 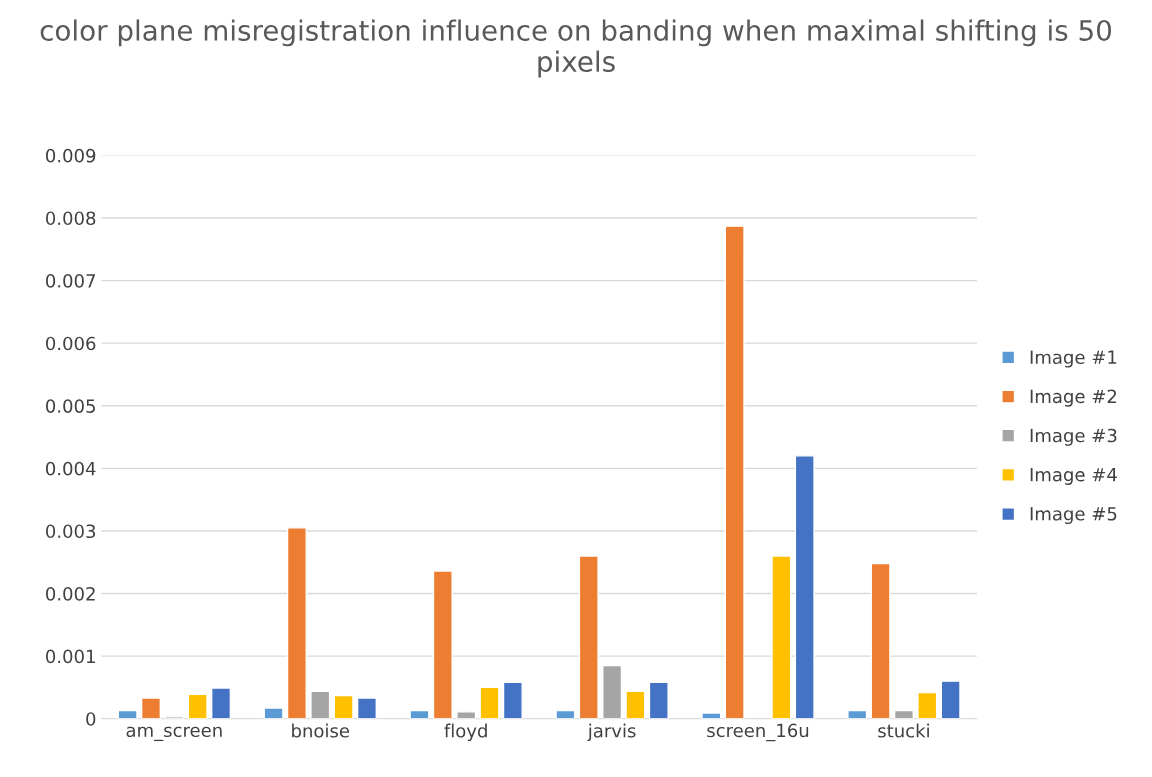 I want to click on y-tick-label: 0.002, so click(x=70, y=594).